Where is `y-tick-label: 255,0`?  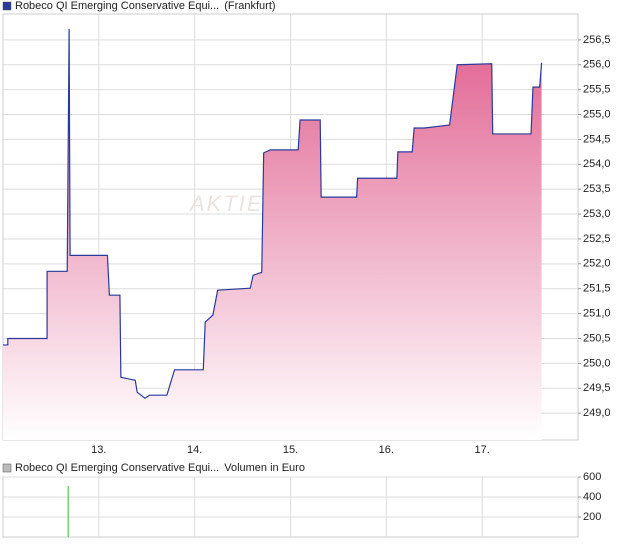 y-tick-label: 255,0 is located at coordinates (597, 114).